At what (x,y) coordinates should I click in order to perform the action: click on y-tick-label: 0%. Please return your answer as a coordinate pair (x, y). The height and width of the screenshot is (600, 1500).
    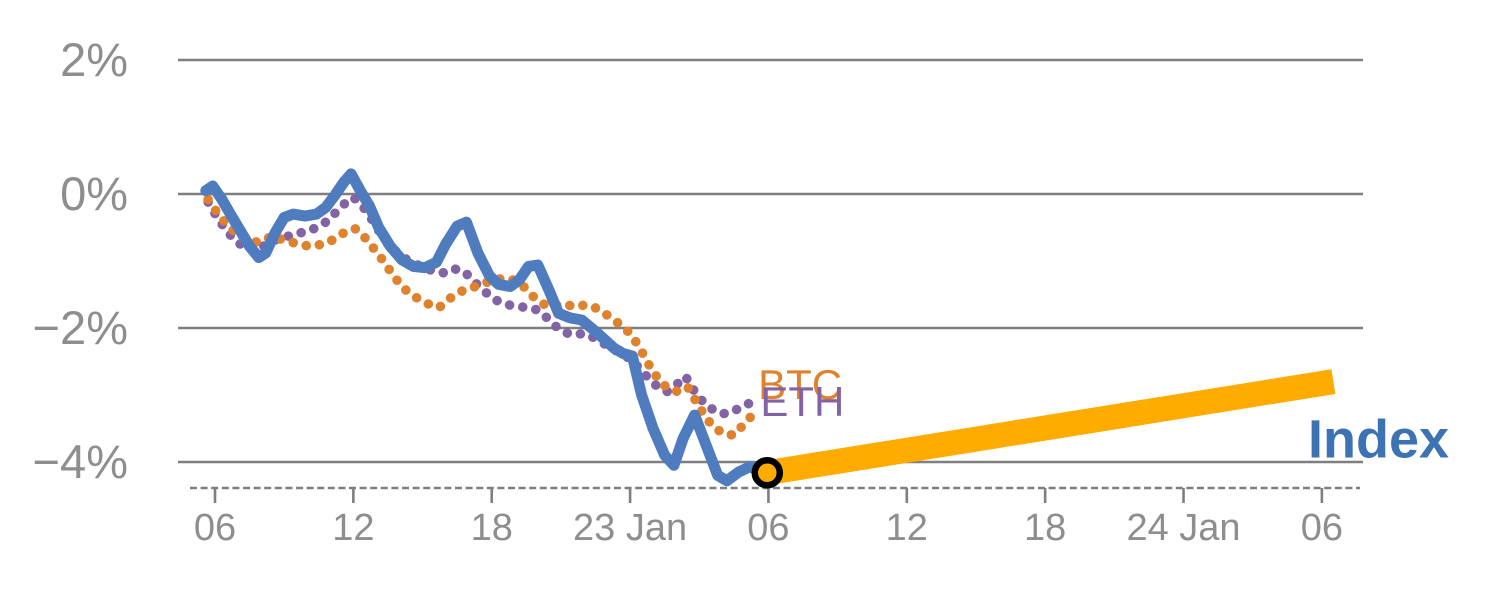
    Looking at the image, I should click on (94, 193).